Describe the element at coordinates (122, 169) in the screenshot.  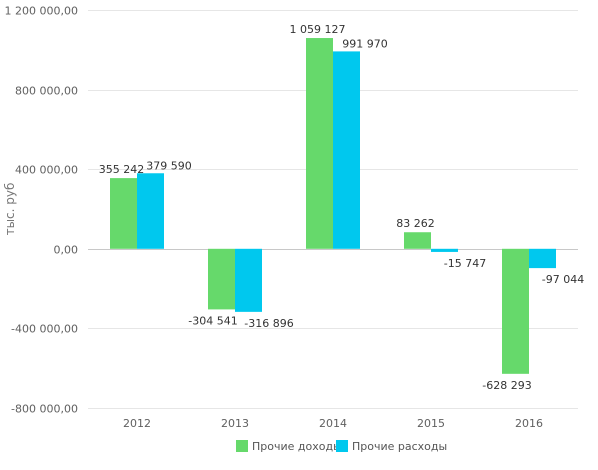
I see `data-label: 355 242` at that location.